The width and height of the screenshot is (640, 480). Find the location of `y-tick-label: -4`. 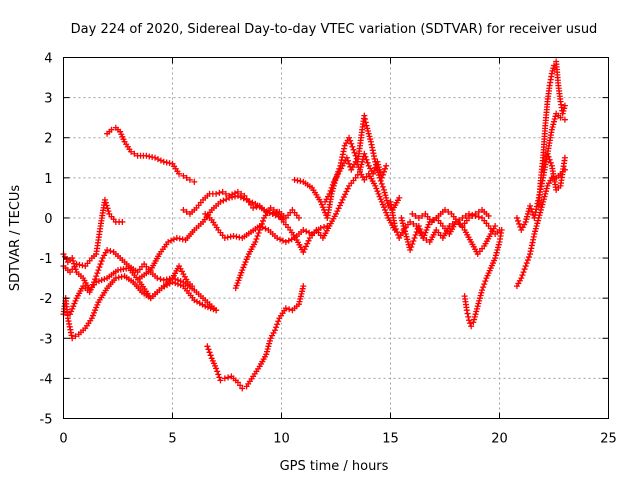

y-tick-label: -4 is located at coordinates (46, 379).